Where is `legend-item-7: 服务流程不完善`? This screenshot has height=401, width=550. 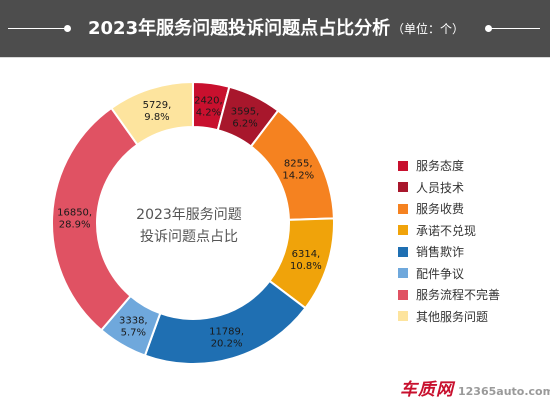
legend-item-7: 服务流程不完善 is located at coordinates (449, 295).